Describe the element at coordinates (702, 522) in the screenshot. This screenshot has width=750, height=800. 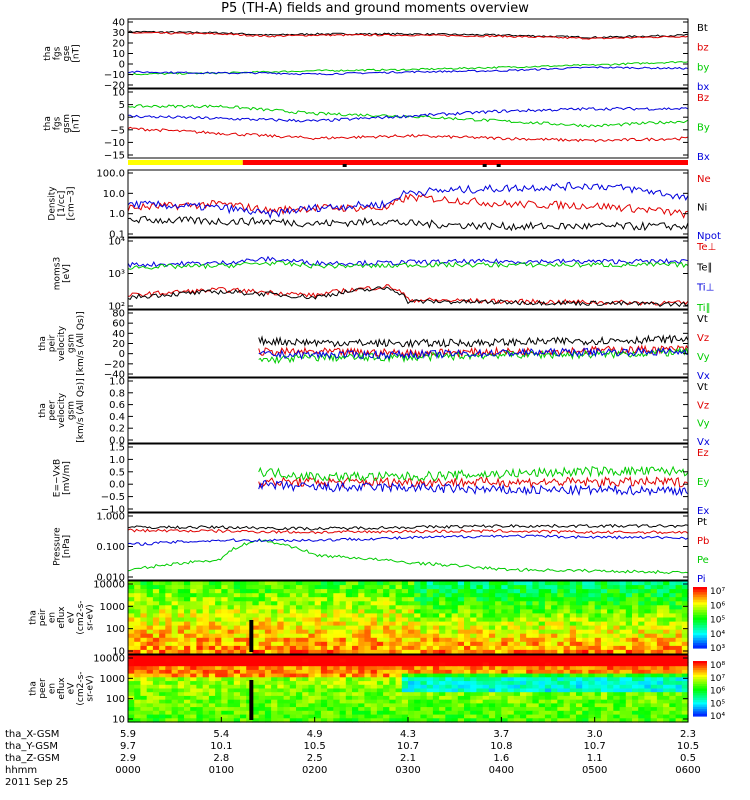
I see `legend-Pt: Pt` at that location.